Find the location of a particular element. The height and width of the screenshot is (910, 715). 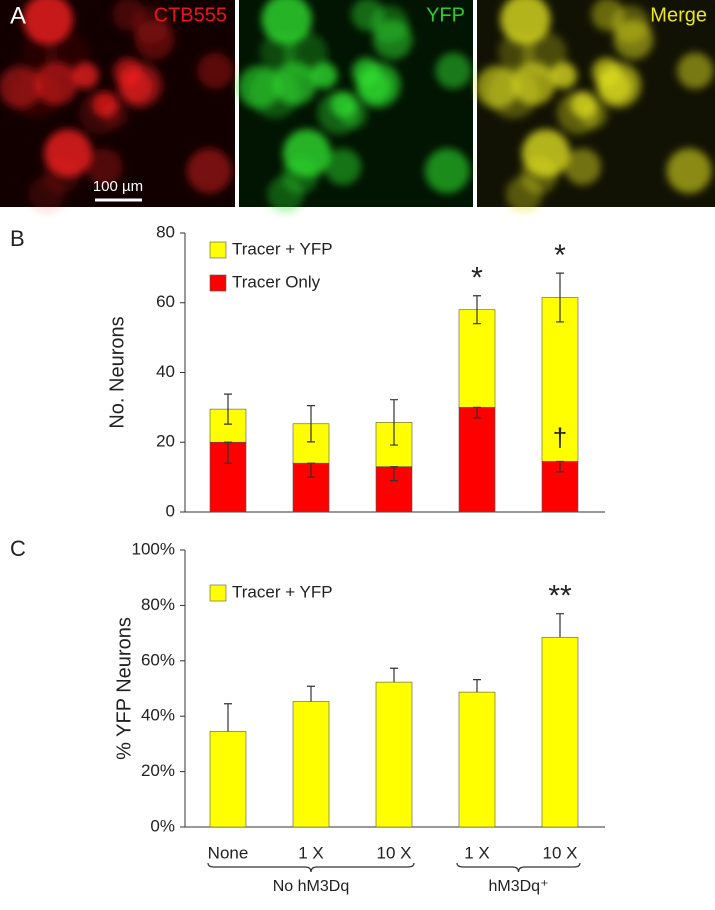

y-tick-label: 0 is located at coordinates (170, 510).